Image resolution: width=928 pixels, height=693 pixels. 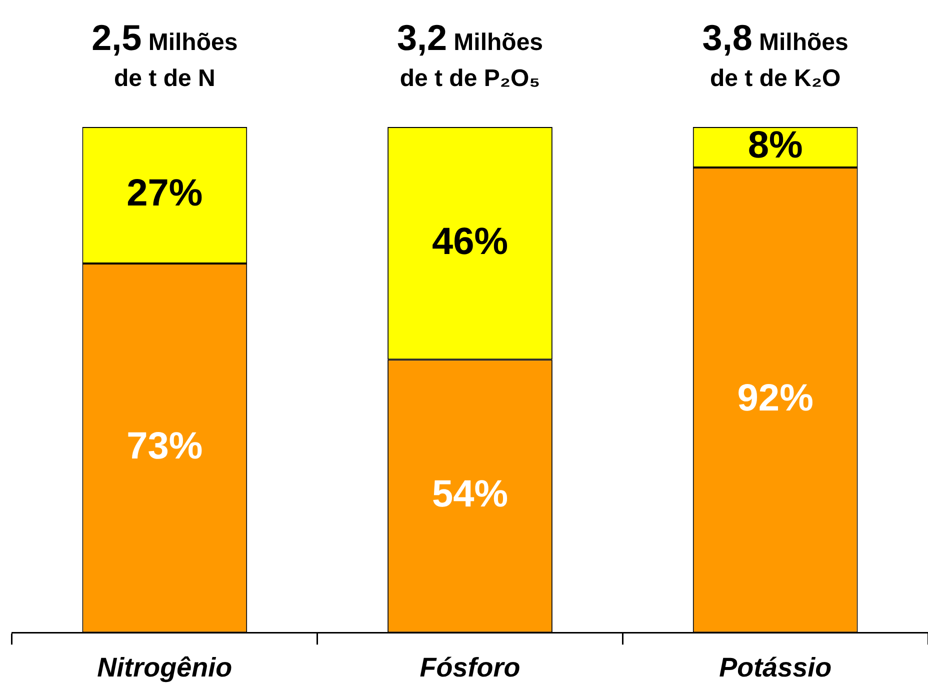 I want to click on x-tick-label: Fósforo, so click(x=470, y=667).